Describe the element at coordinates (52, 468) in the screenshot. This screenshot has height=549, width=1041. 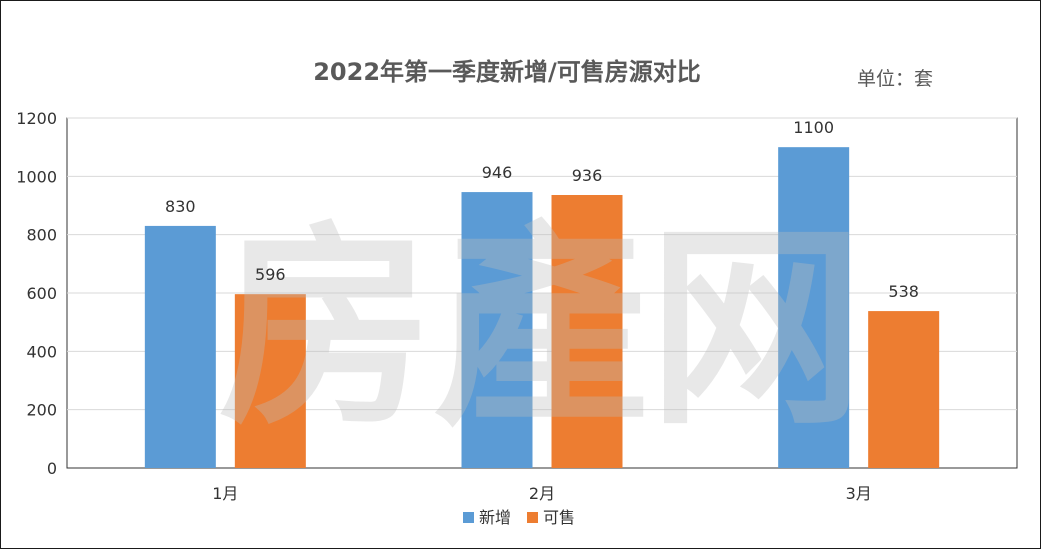
I see `y-tick-label: 0` at that location.